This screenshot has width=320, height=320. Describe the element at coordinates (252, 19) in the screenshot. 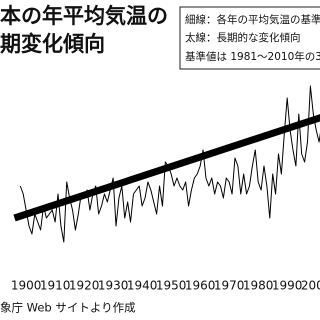

I see `legend-text: 細線：各年の平均気温の基準値か` at that location.